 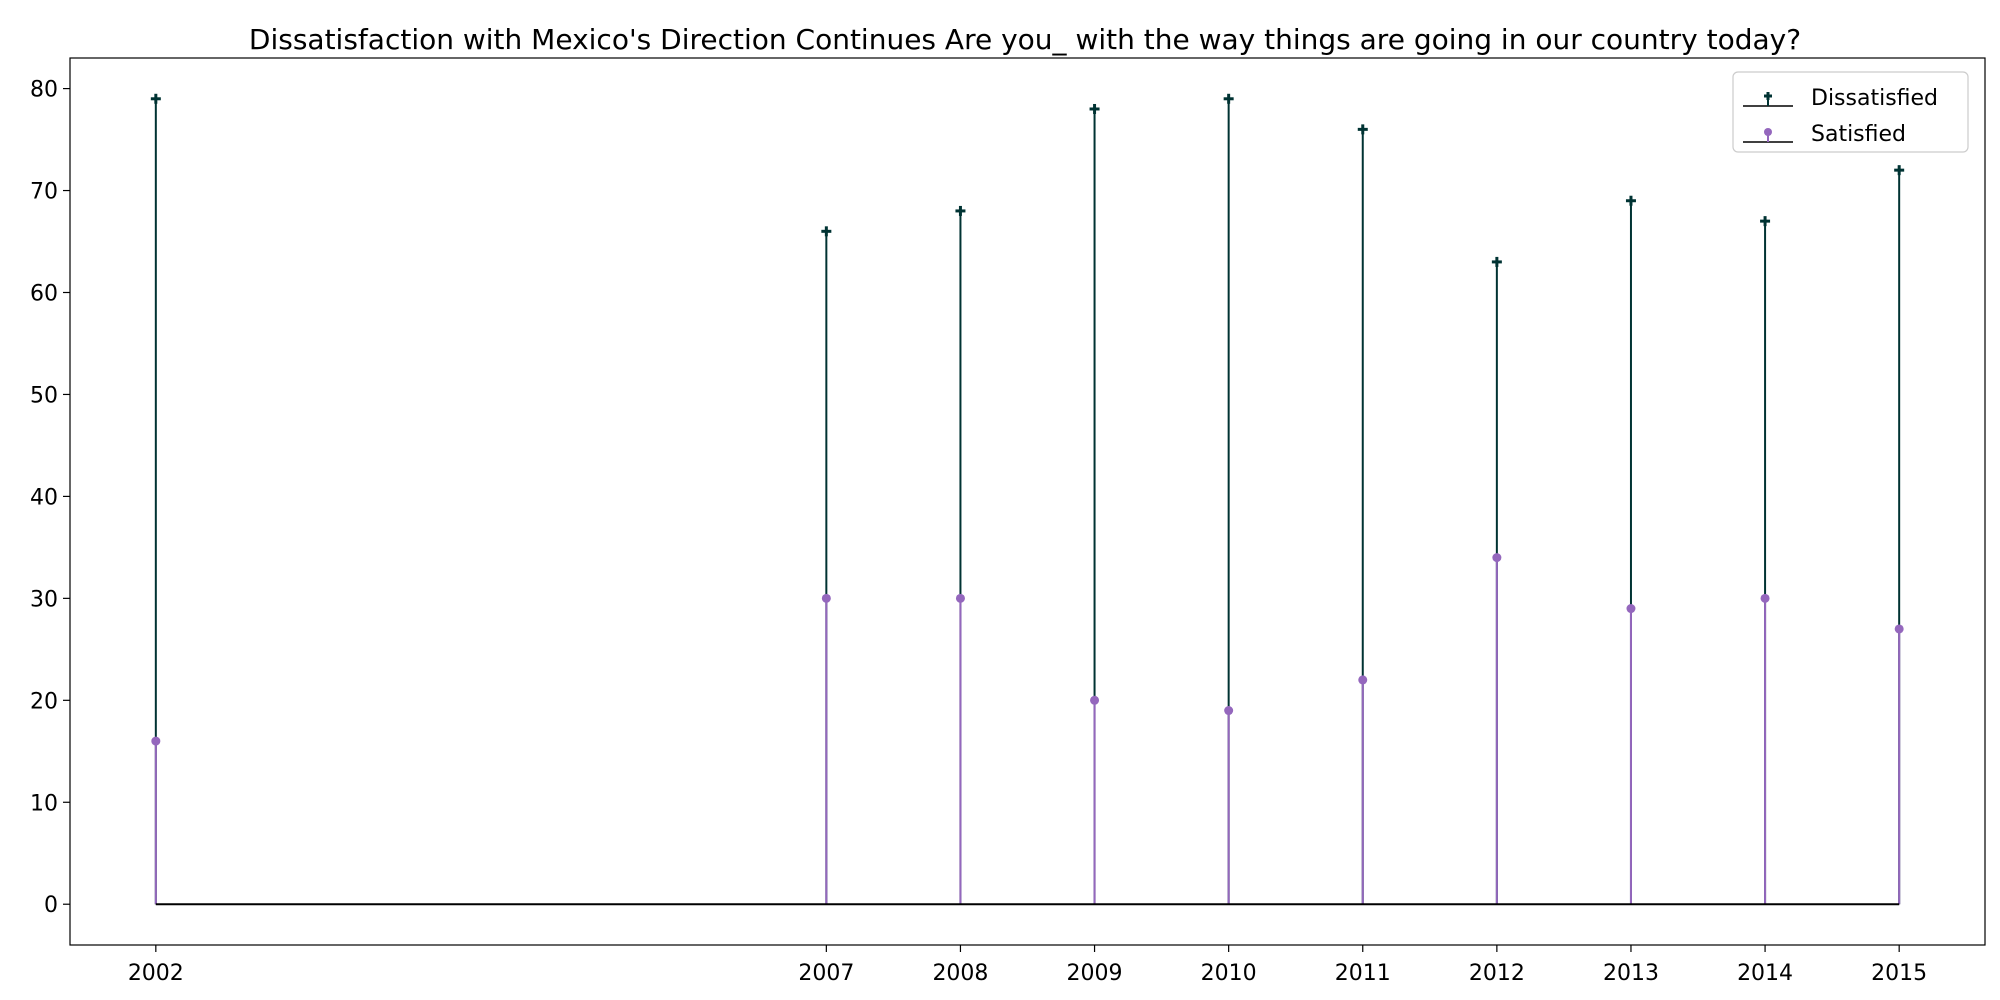 I want to click on y-tick-label: 0, so click(x=51, y=905).